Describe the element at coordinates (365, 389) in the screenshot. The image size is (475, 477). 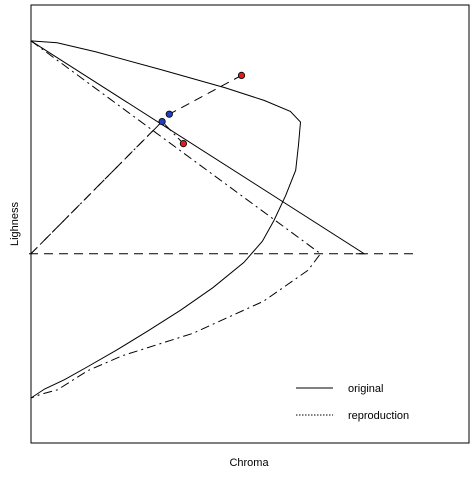
I see `legend-label-original: original` at that location.